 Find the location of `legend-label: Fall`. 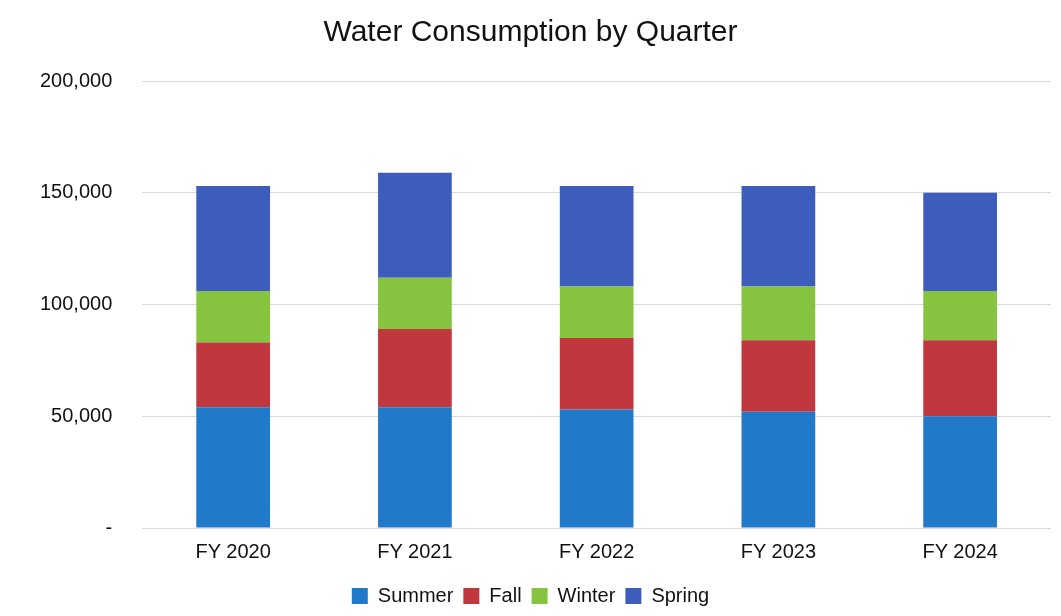

legend-label: Fall is located at coordinates (505, 594).